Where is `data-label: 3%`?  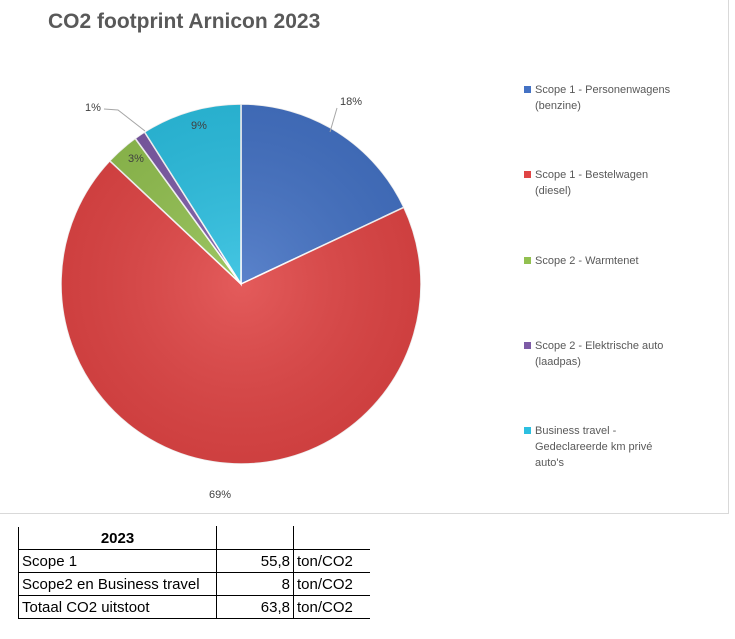 data-label: 3% is located at coordinates (136, 159).